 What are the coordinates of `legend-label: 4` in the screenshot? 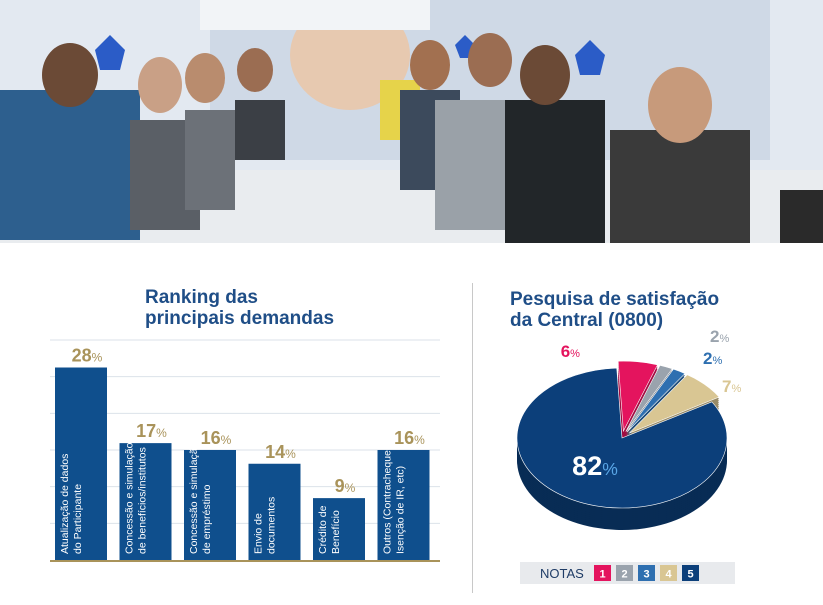 It's located at (668, 575).